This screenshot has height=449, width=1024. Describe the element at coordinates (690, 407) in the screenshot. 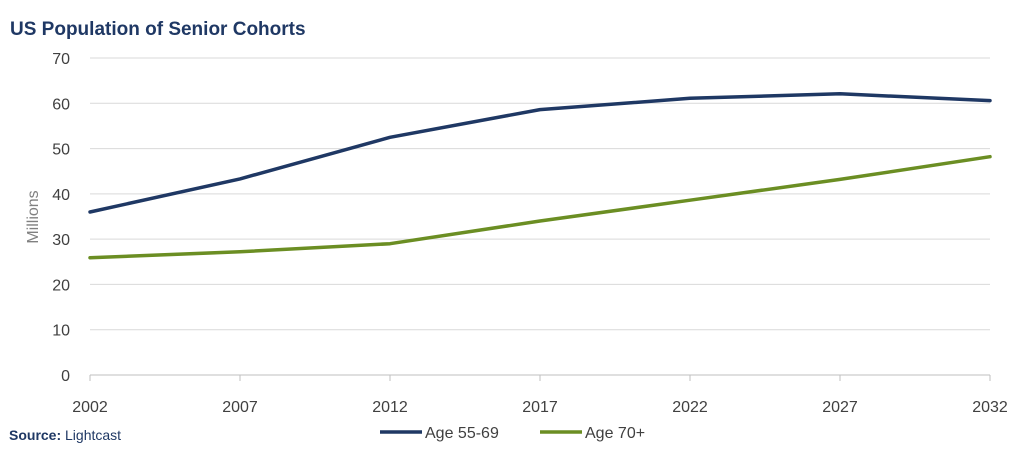

I see `x-tick-label: 2022` at that location.